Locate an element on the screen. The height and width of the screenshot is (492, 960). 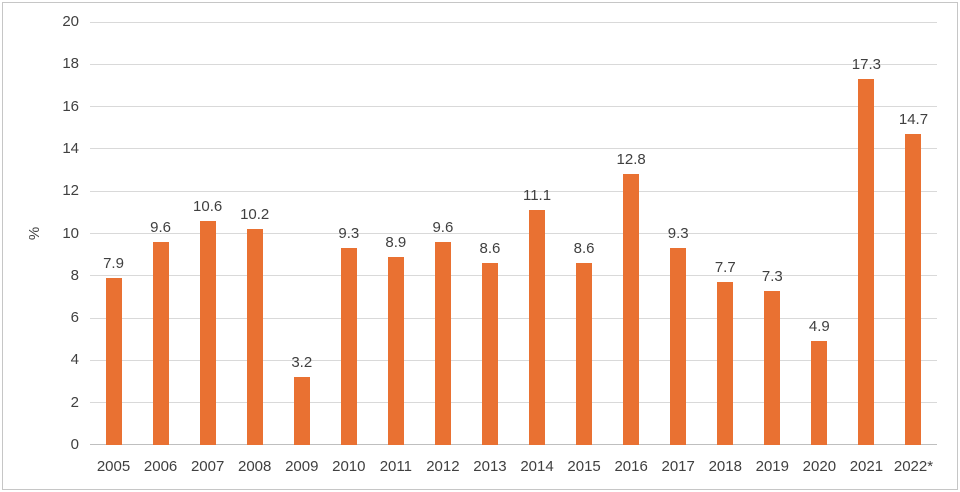
bar-2014 is located at coordinates (537, 327).